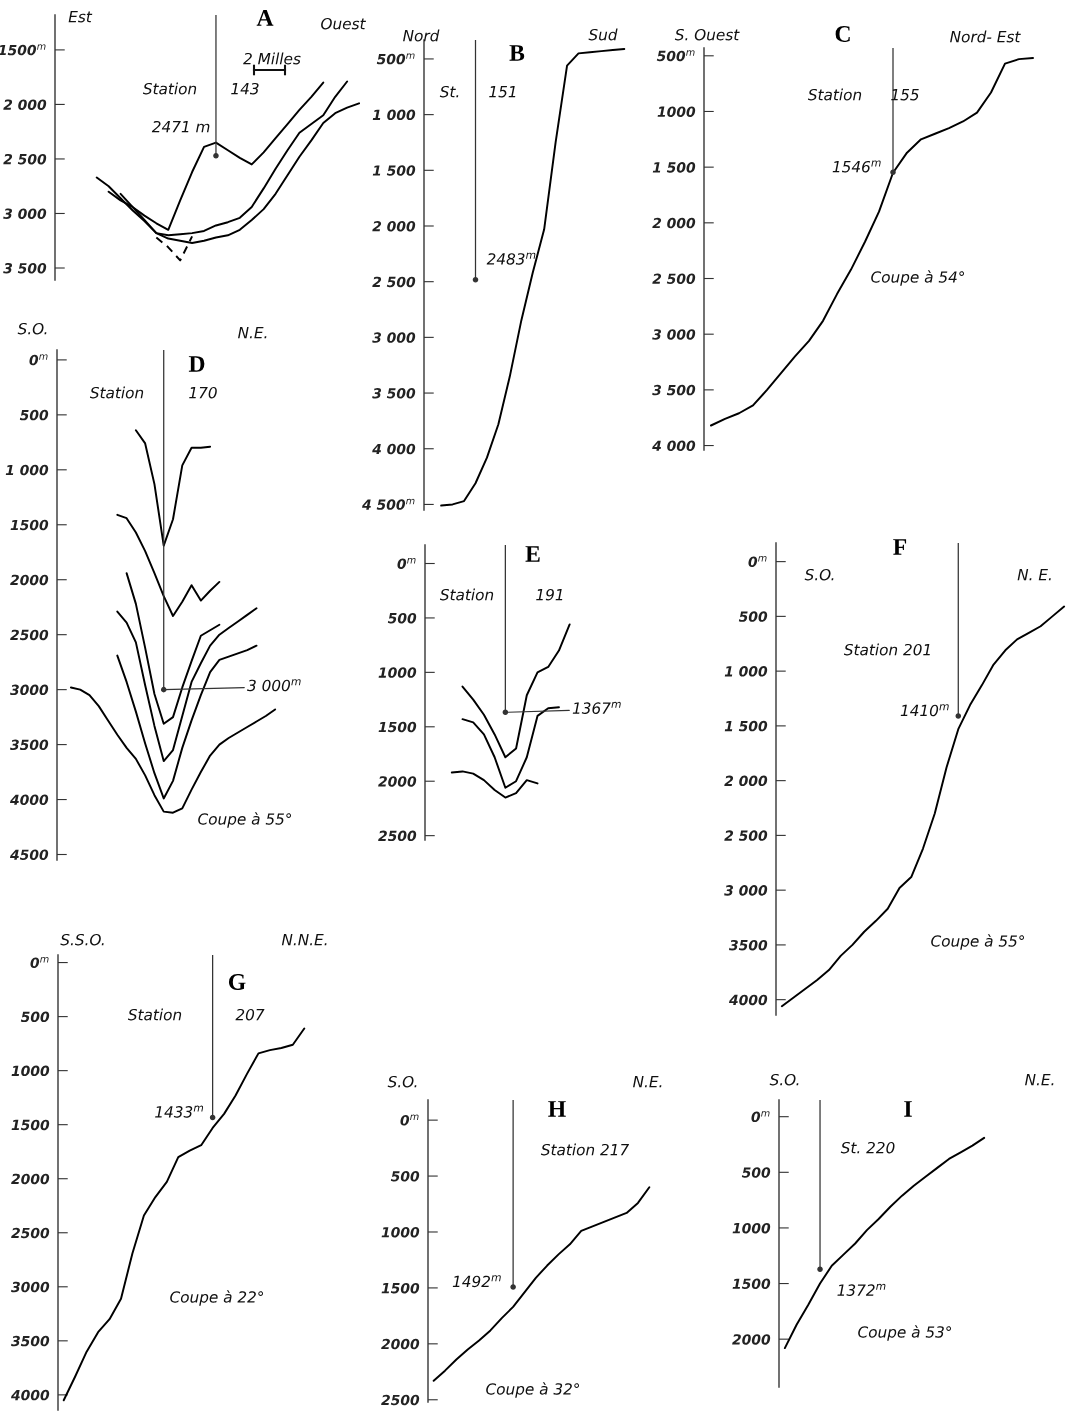 Image resolution: width=1071 pixels, height=1412 pixels. I want to click on text: N.N.E., so click(304, 940).